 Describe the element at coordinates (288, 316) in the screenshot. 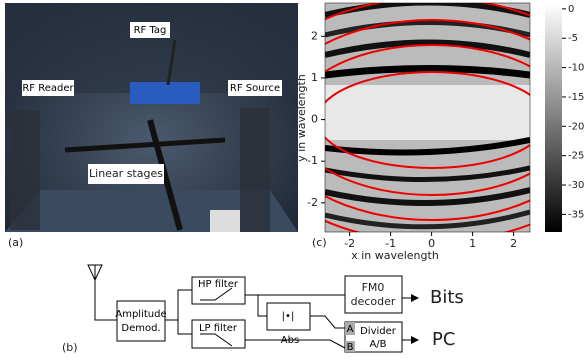

I see `block-label: |•|` at that location.